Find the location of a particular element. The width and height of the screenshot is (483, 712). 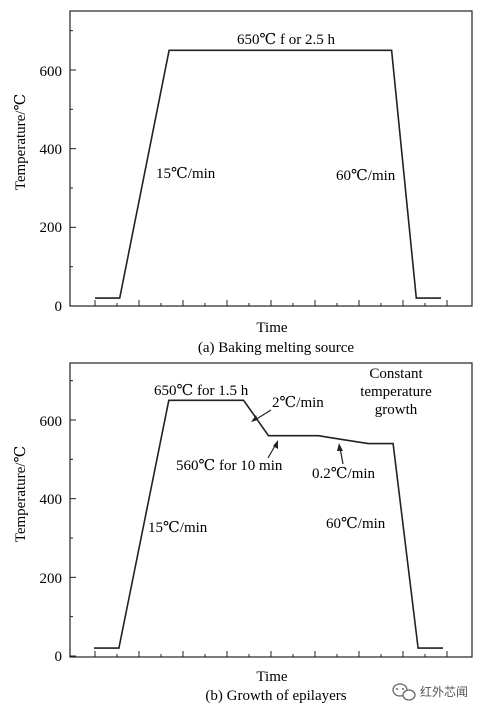

annotation-constant-3: growth is located at coordinates (396, 410).